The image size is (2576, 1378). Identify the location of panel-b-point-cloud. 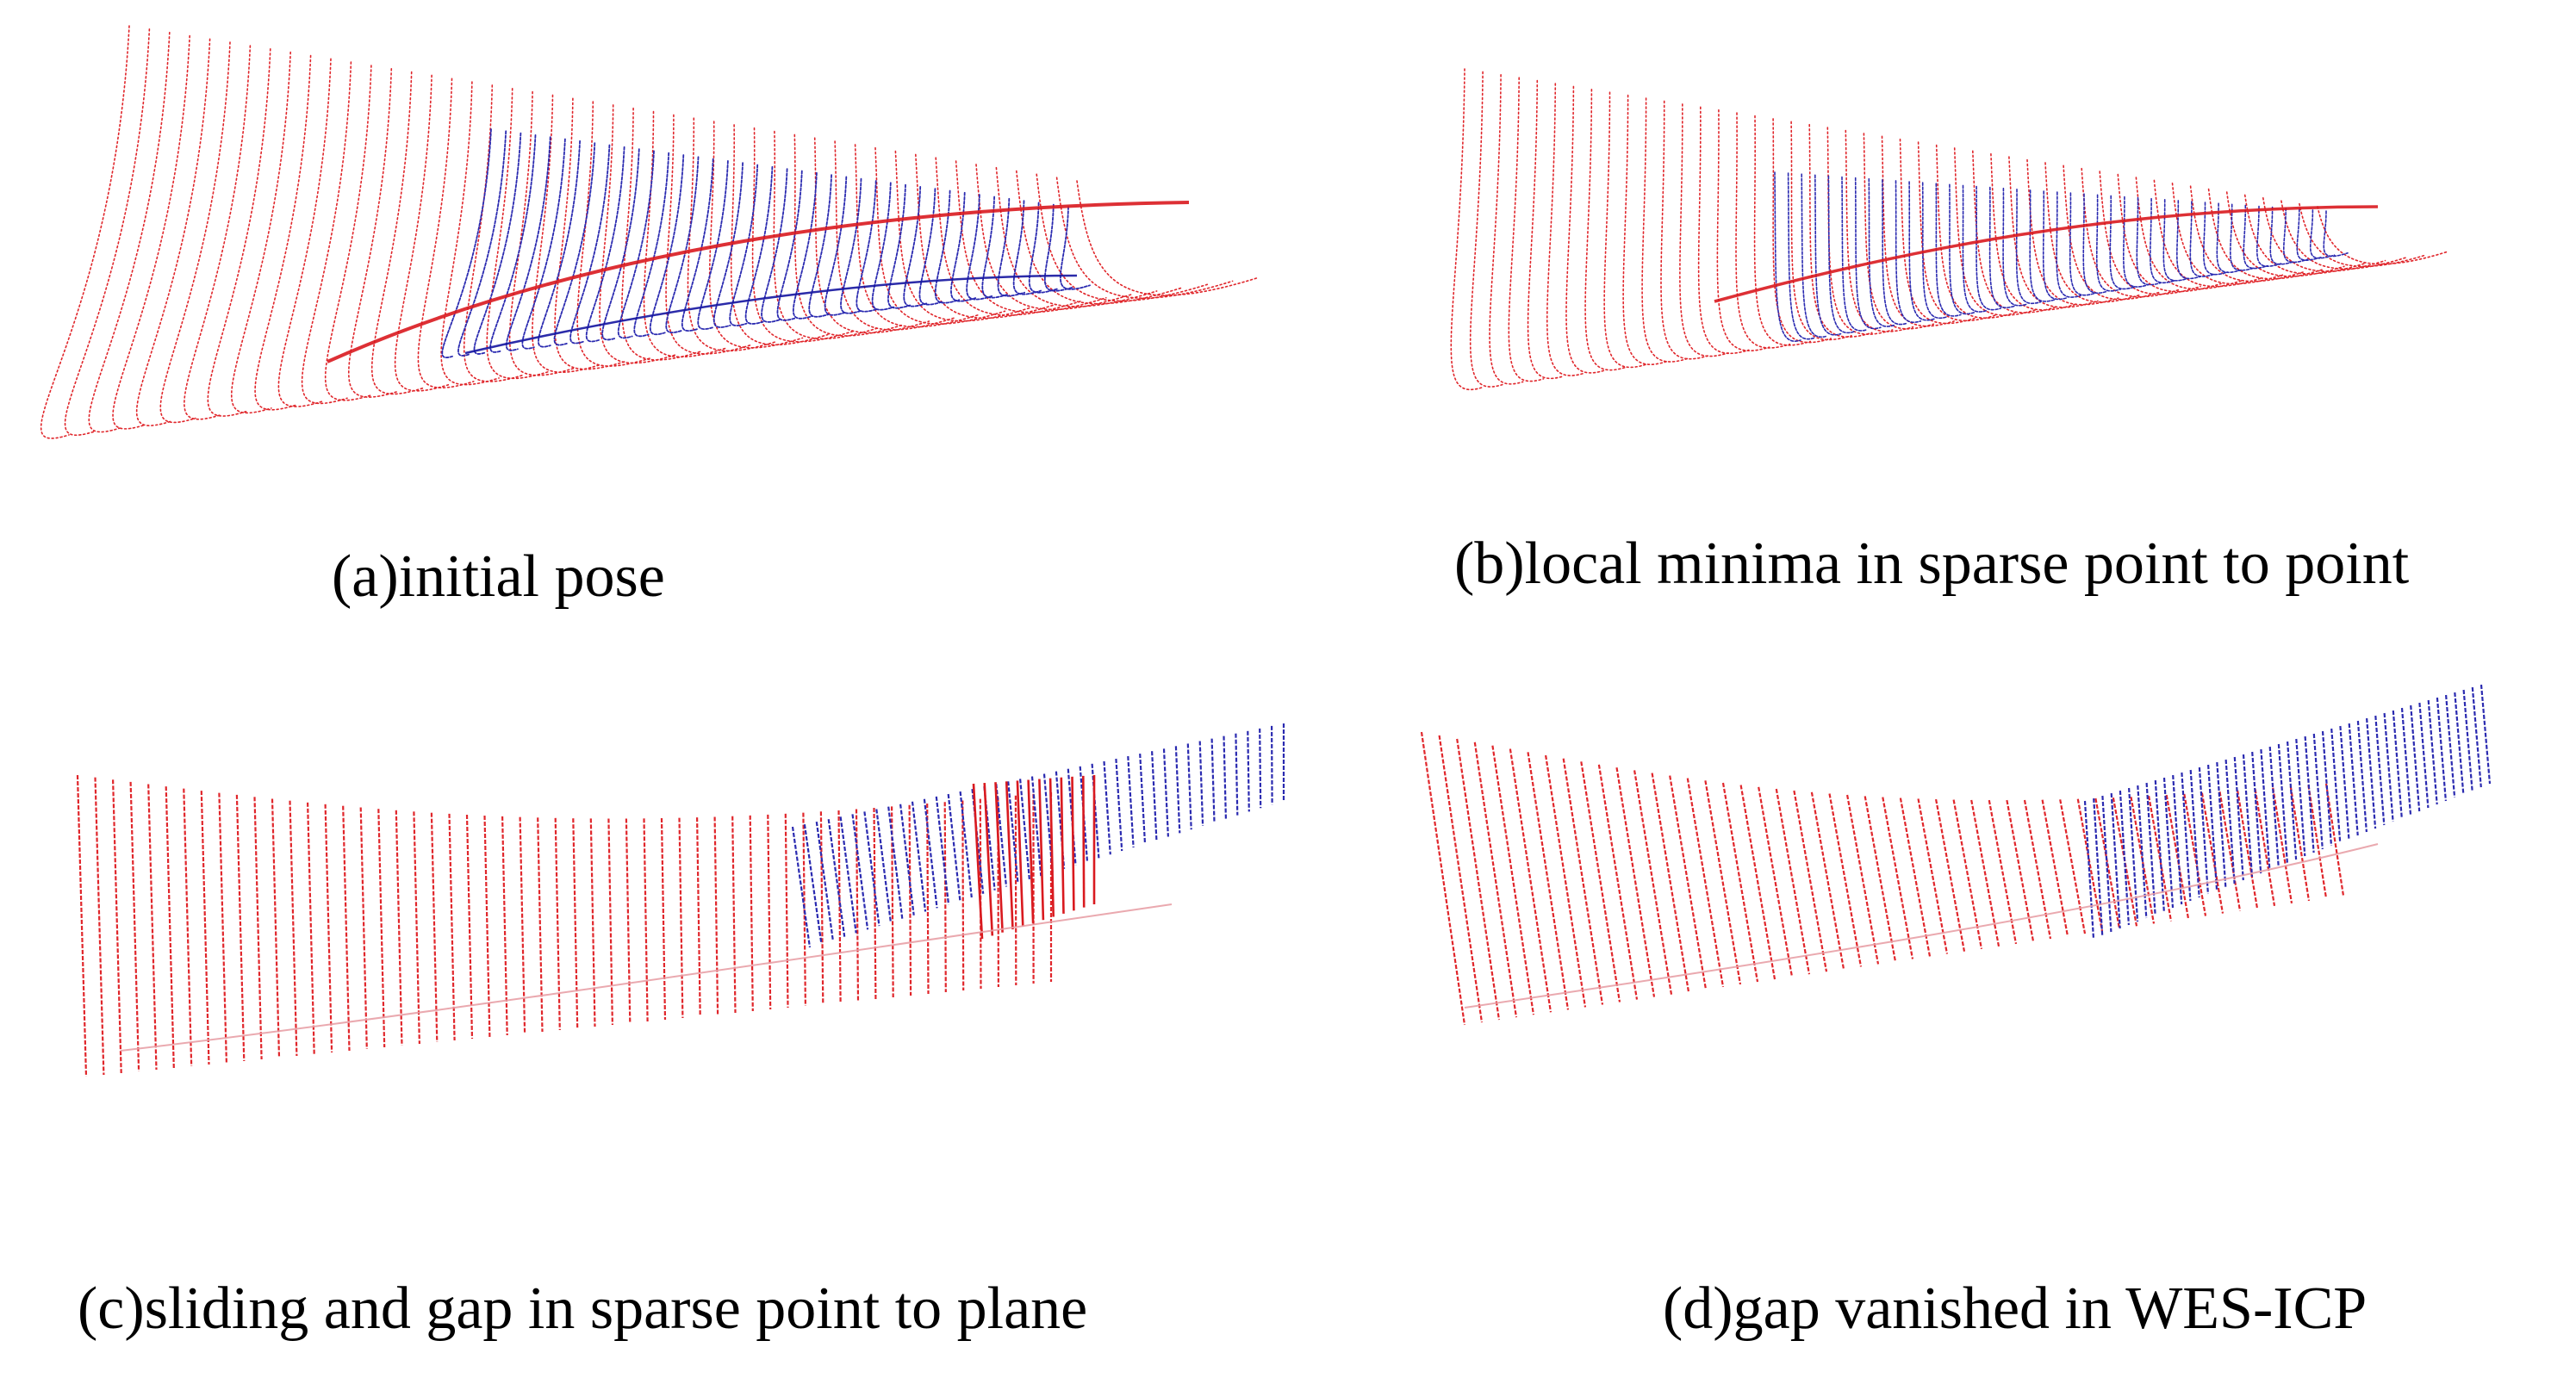
(1939, 258).